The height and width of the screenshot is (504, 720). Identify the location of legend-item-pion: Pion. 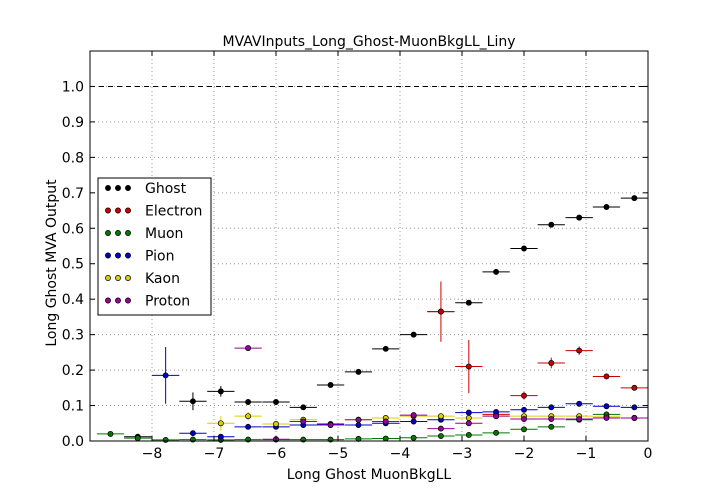
(139, 257).